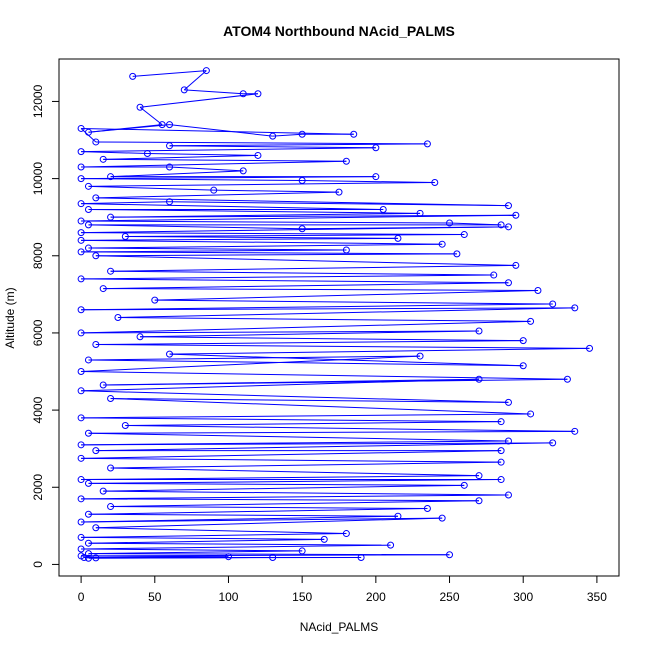  Describe the element at coordinates (339, 627) in the screenshot. I see `x-axis-label: NAcid_PALMS` at that location.